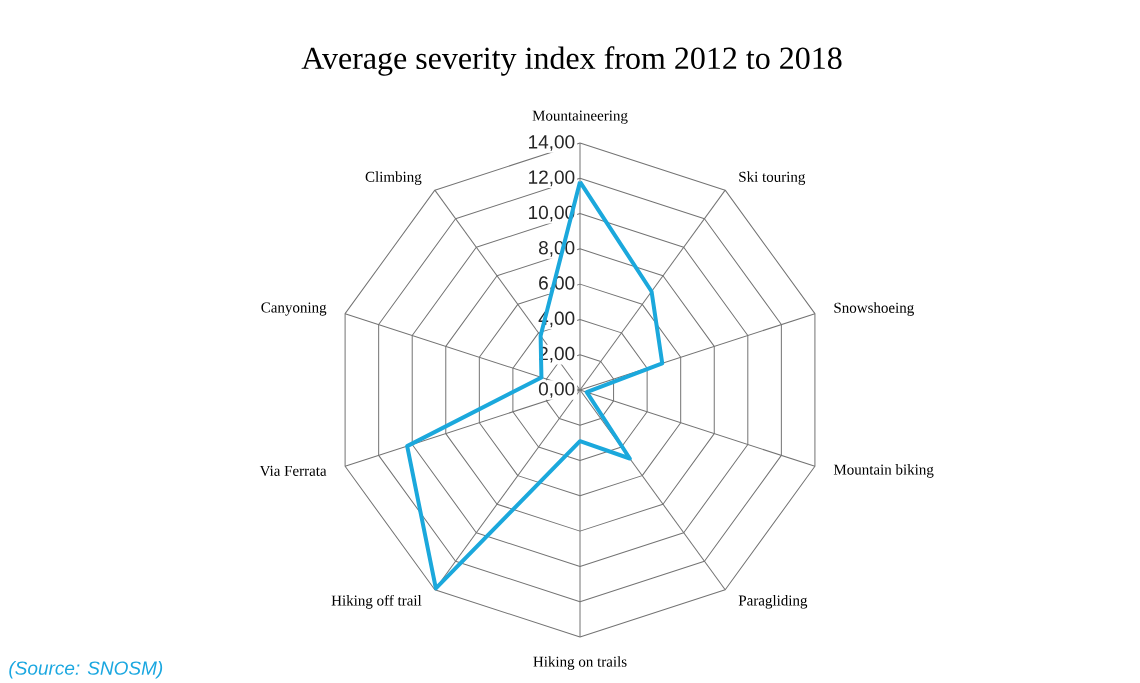 Image resolution: width=1140 pixels, height=683 pixels. Describe the element at coordinates (86, 669) in the screenshot. I see `text: (Source: SNOSM)` at that location.